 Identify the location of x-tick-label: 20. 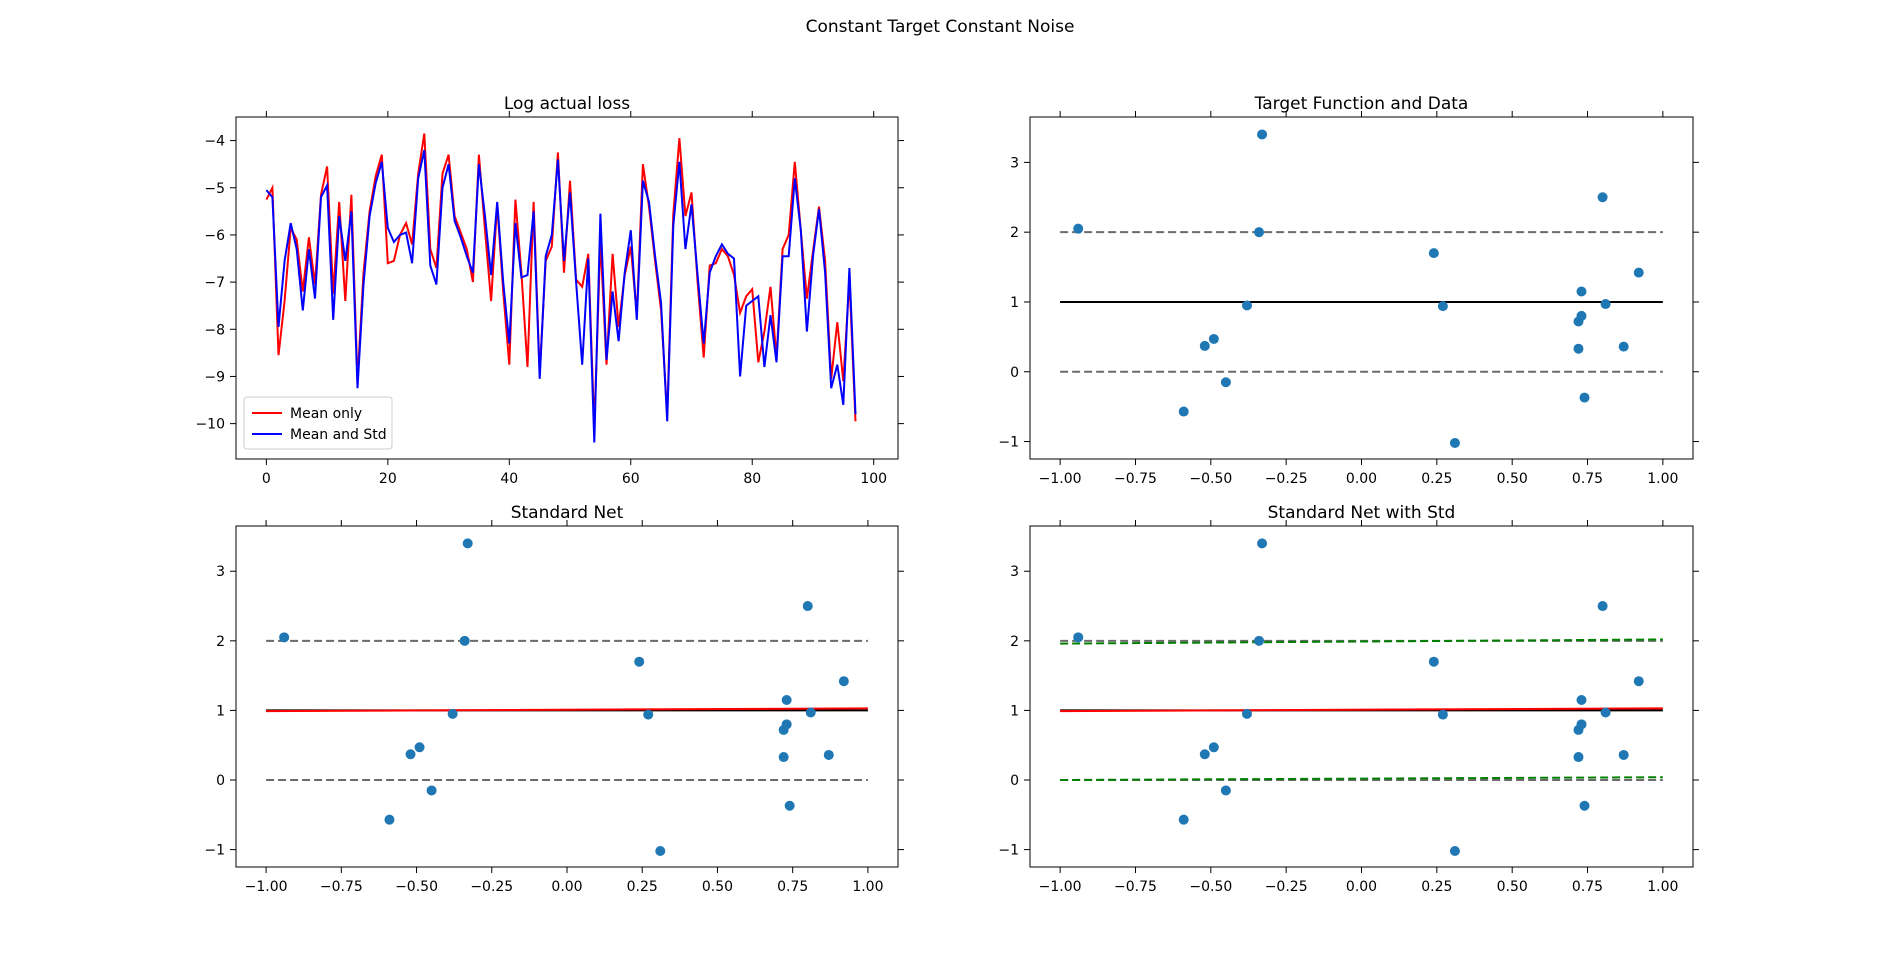
(388, 479).